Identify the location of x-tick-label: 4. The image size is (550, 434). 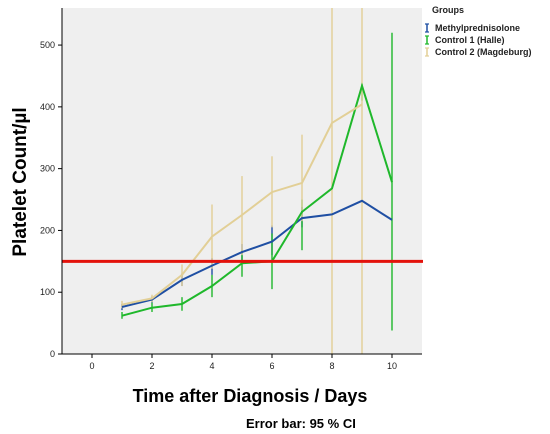
(211, 366).